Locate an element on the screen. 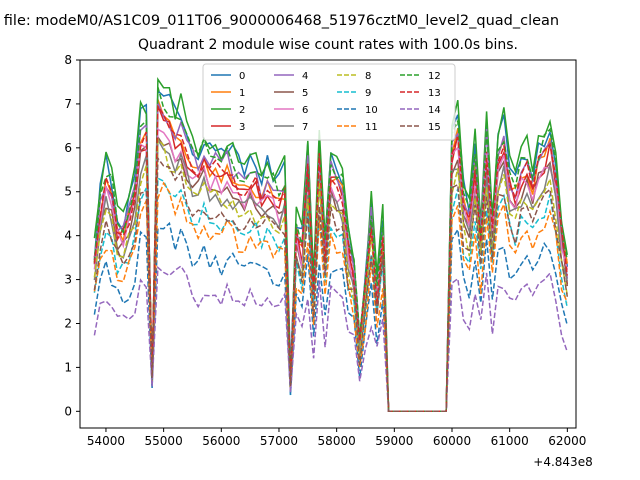 The height and width of the screenshot is (480, 640). x-tick-label: 59000 is located at coordinates (394, 441).